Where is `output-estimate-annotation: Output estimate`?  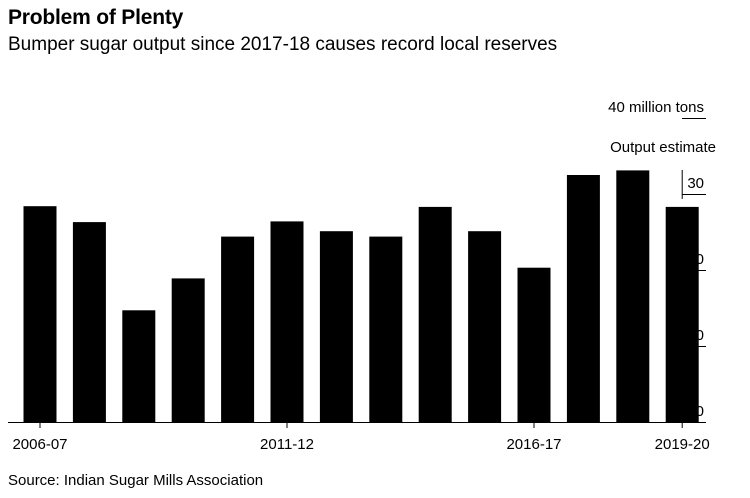
output-estimate-annotation: Output estimate is located at coordinates (663, 147).